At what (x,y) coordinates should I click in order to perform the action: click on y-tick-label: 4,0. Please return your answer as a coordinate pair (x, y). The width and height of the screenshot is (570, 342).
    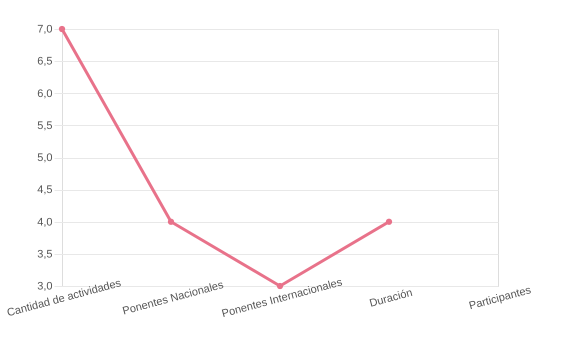
    Looking at the image, I should click on (44, 222).